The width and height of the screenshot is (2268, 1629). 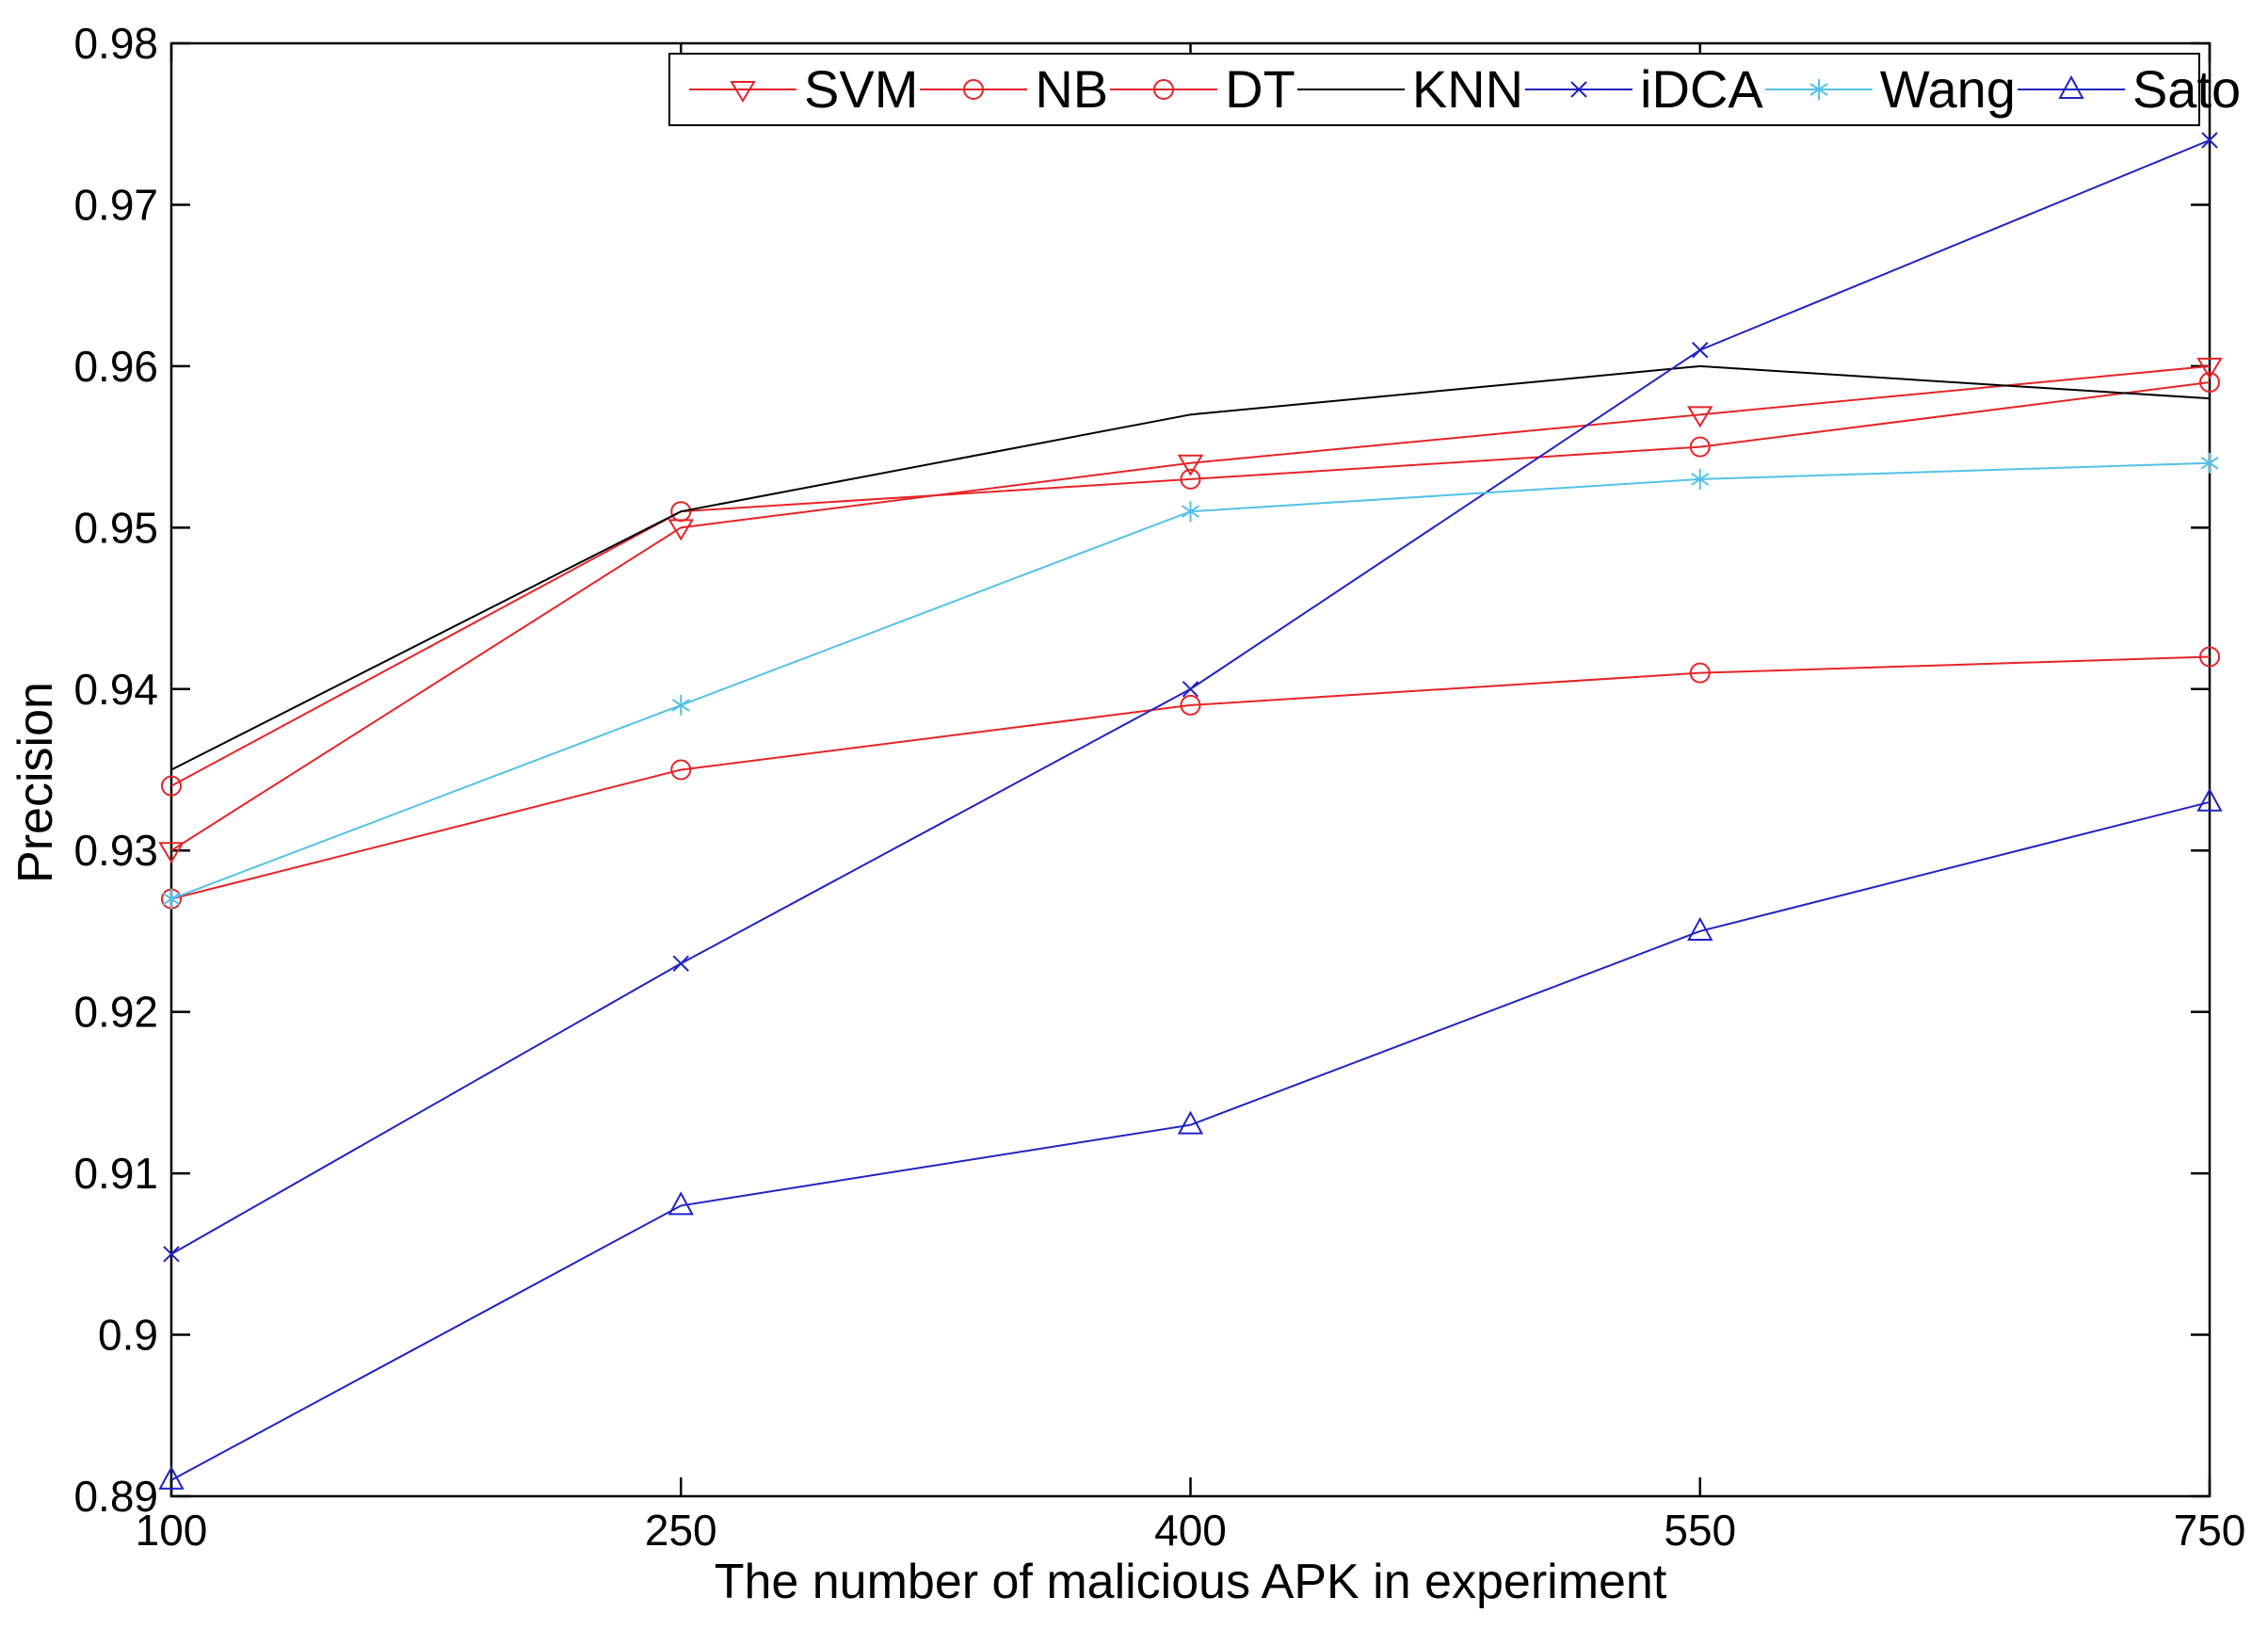 I want to click on legend-sample-line-SVM, so click(x=742, y=92).